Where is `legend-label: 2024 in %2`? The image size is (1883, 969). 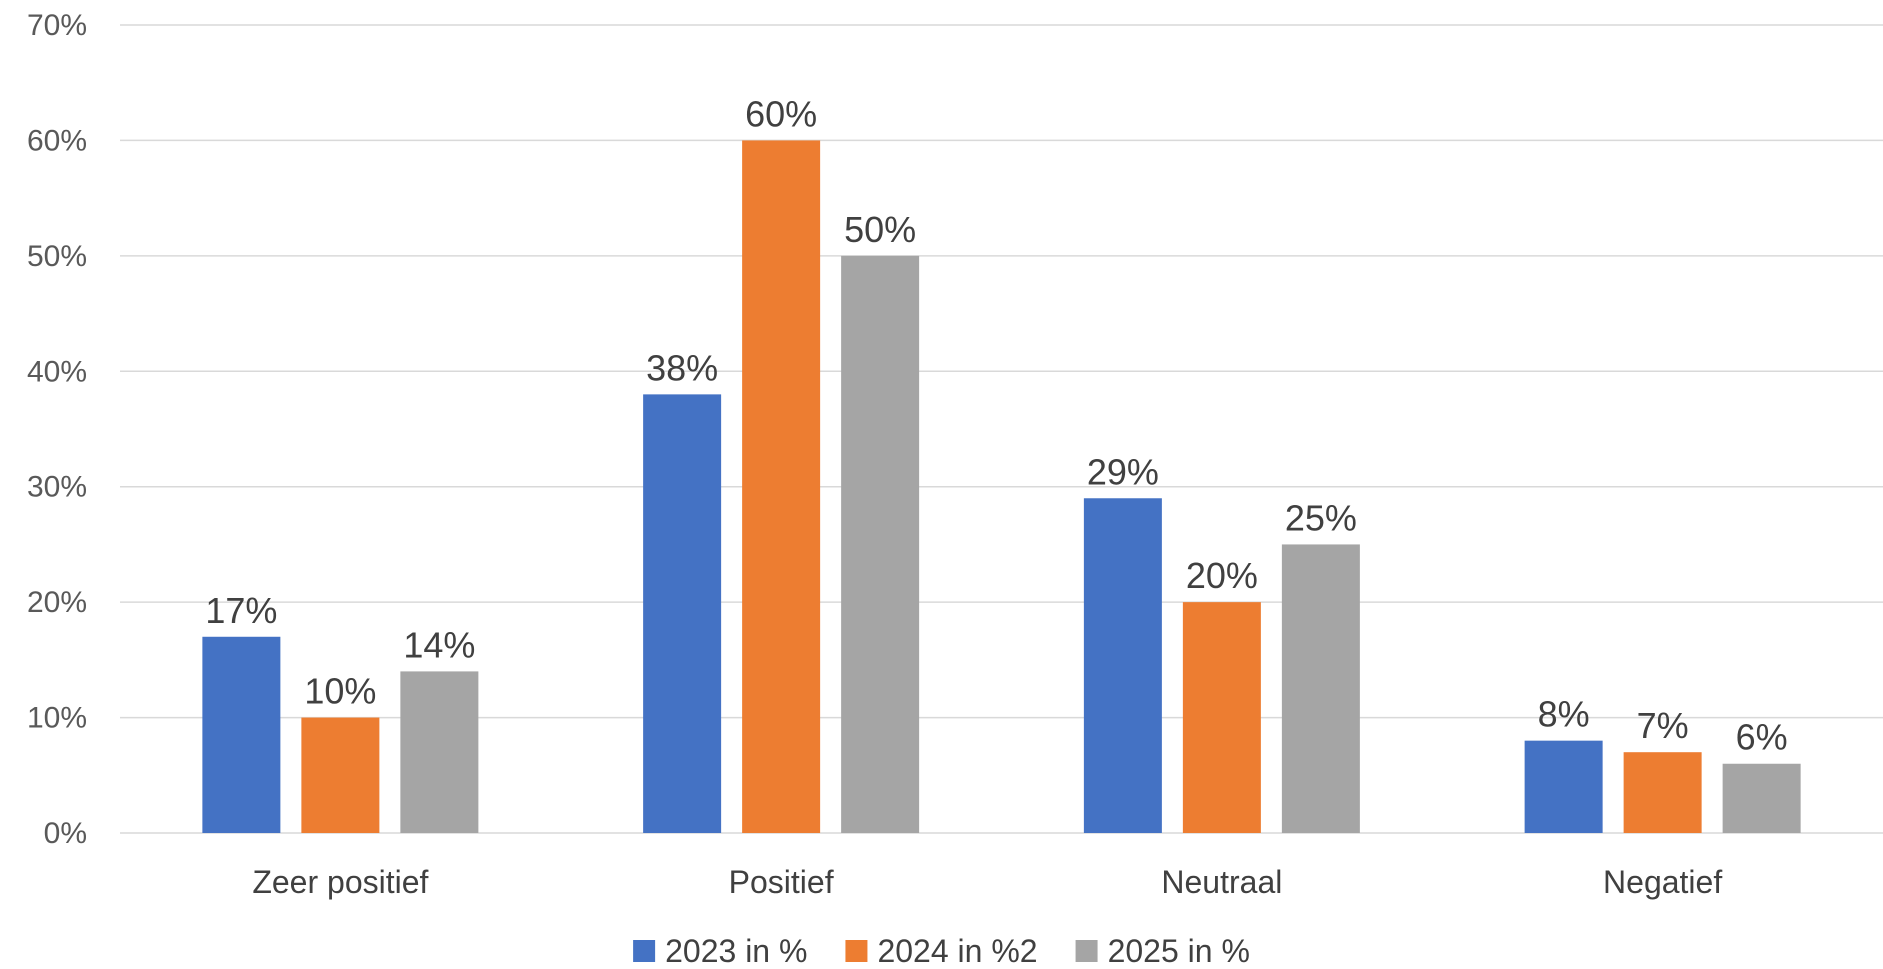 legend-label: 2024 in %2 is located at coordinates (957, 951).